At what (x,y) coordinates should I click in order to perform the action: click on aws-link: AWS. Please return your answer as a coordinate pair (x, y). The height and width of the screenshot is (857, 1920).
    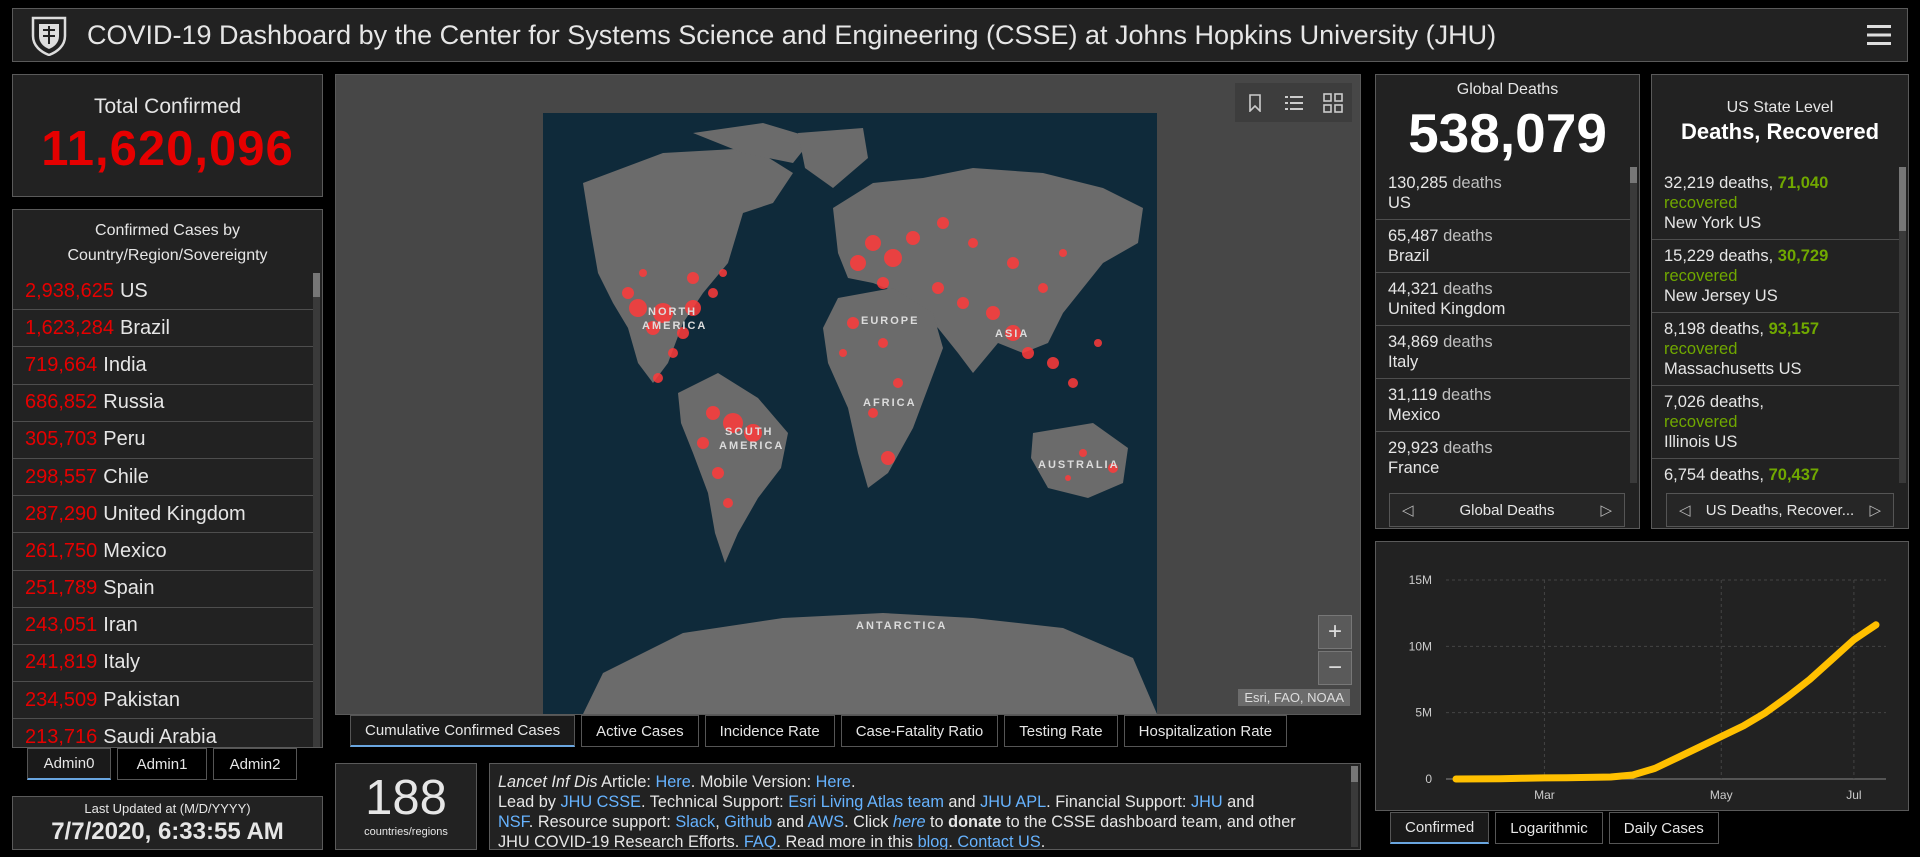
    Looking at the image, I should click on (826, 822).